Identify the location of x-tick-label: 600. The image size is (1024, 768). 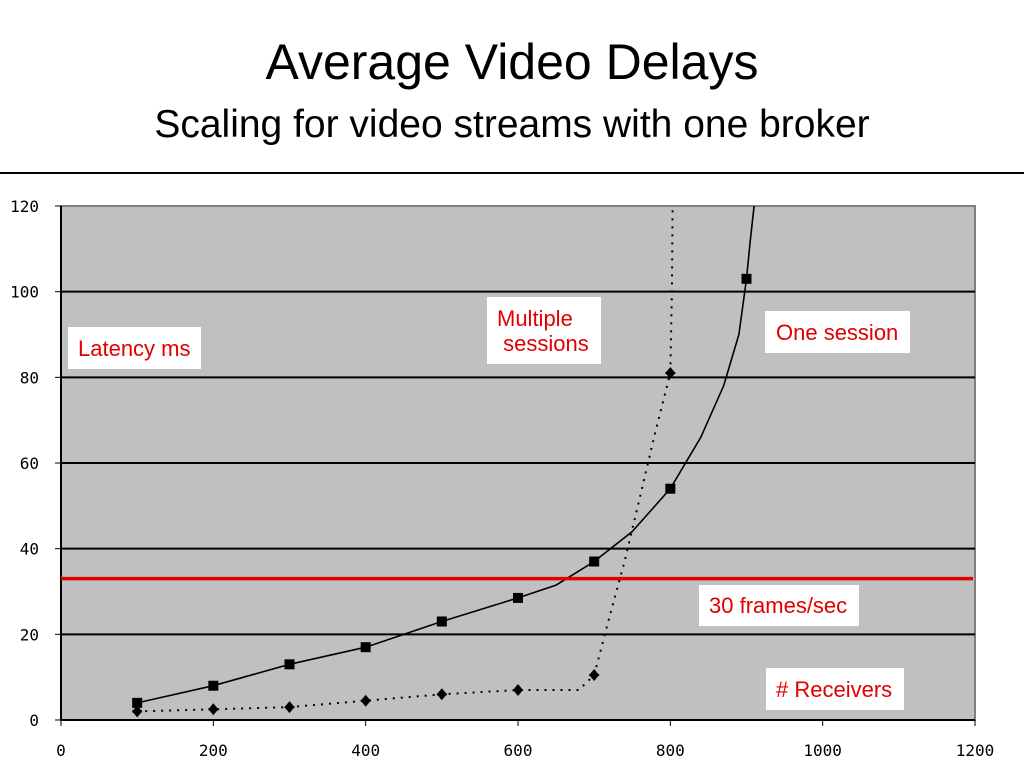
(518, 750).